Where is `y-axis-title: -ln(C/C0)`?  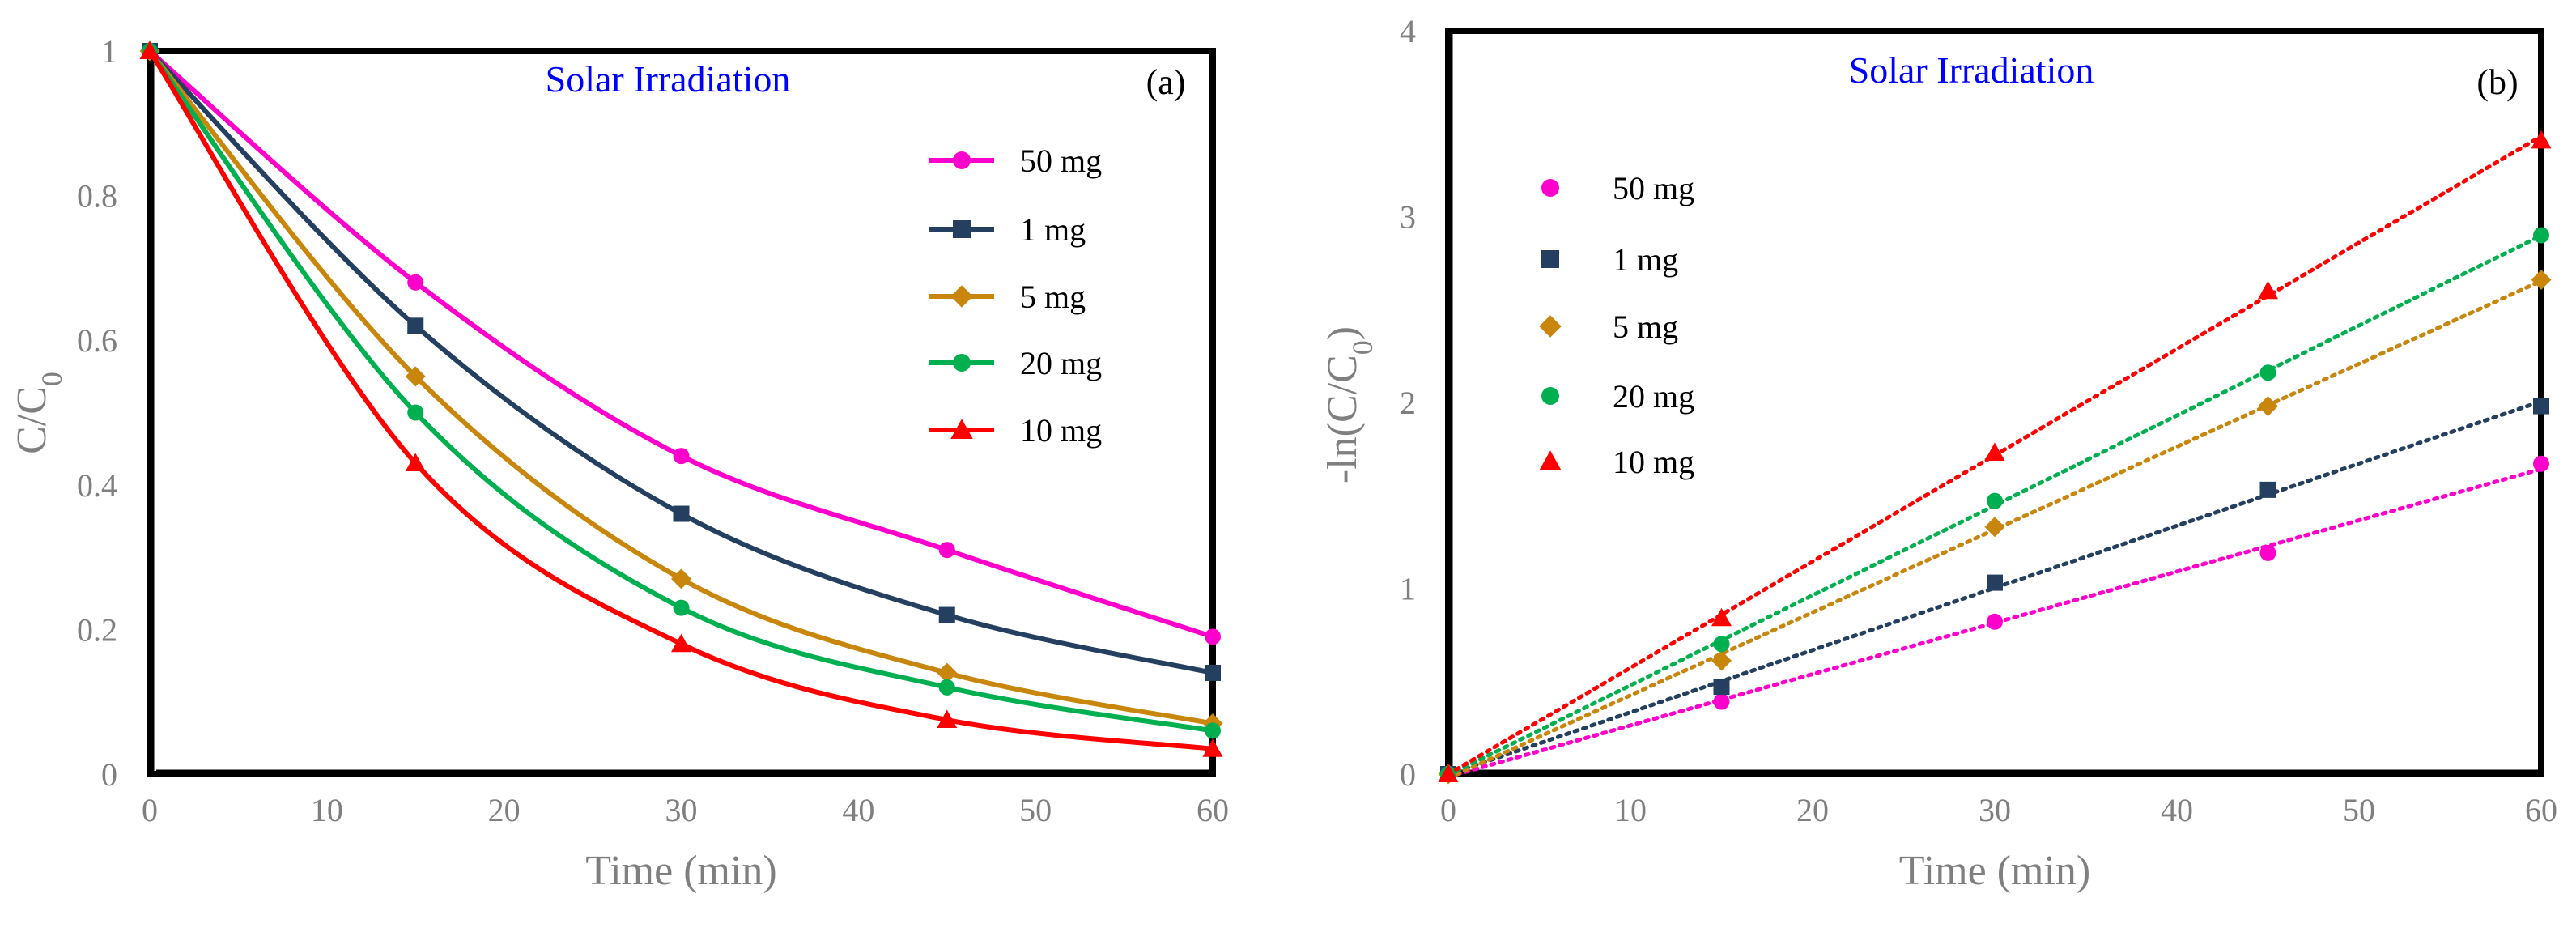
y-axis-title: -ln(C/C0) is located at coordinates (1350, 405).